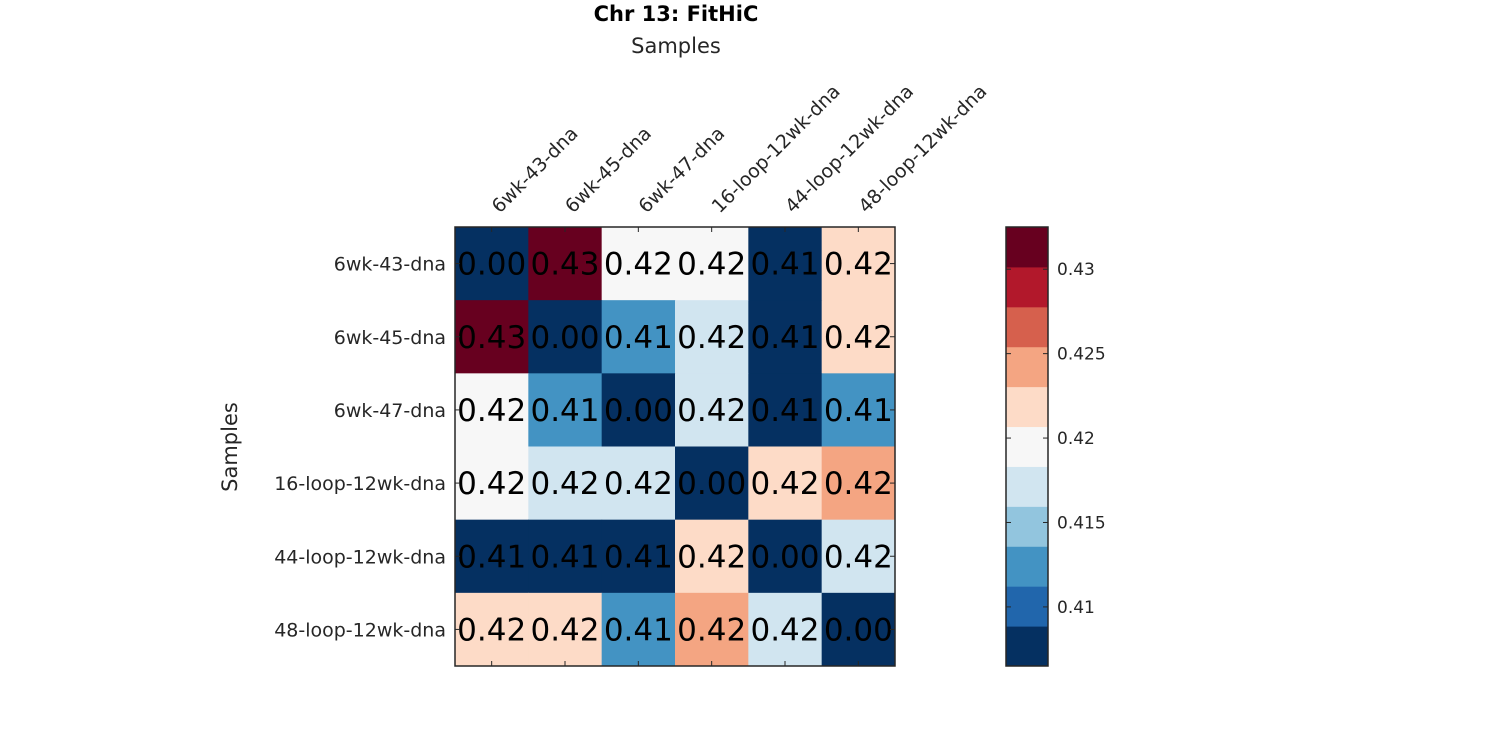 Image resolution: width=1500 pixels, height=750 pixels. Describe the element at coordinates (676, 46) in the screenshot. I see `x-axis-label: Samples` at that location.